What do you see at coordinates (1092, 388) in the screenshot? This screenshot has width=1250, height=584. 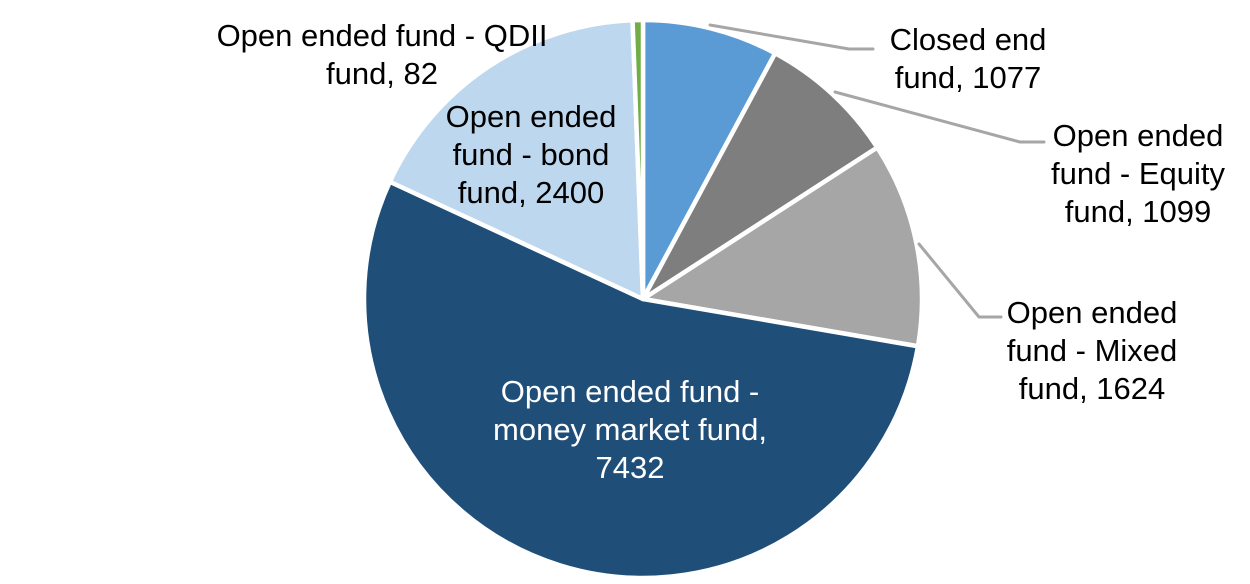 I see `data-label-line: fund, 1624` at bounding box center [1092, 388].